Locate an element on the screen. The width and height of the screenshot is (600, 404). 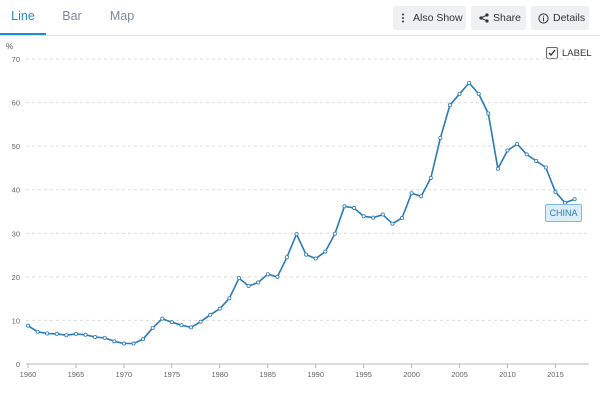
label-toggle-text: LABEL is located at coordinates (577, 53).